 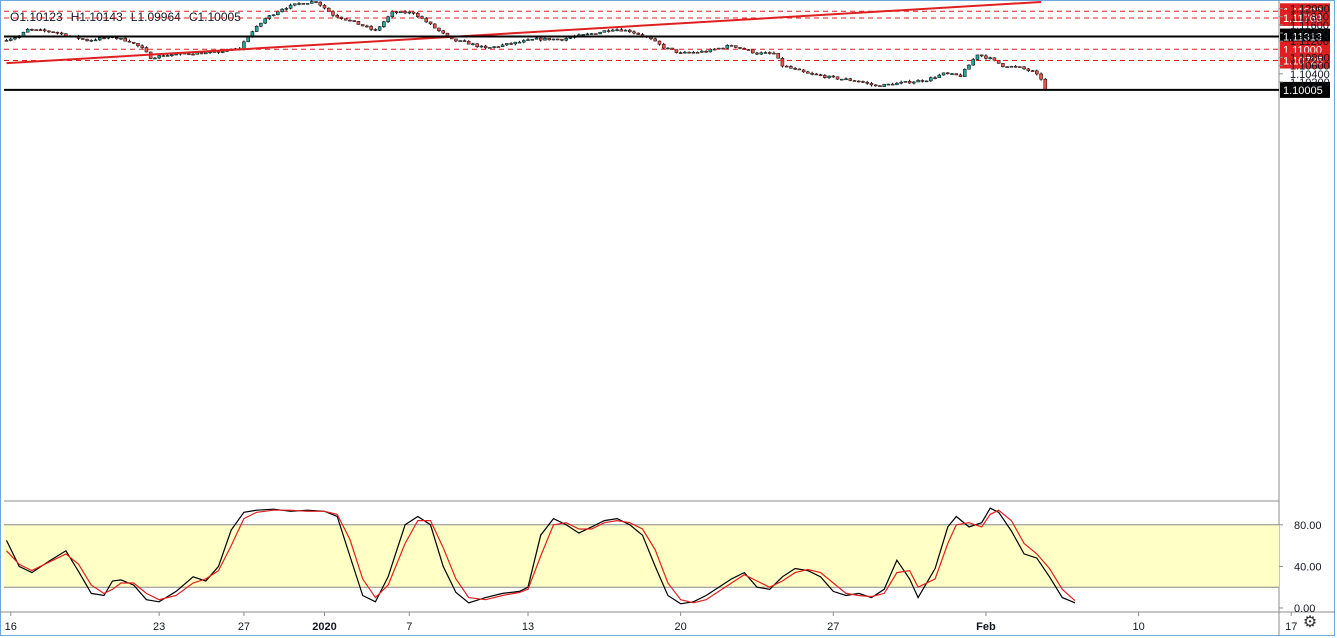 What do you see at coordinates (641, 556) in the screenshot?
I see `stochastic-band` at bounding box center [641, 556].